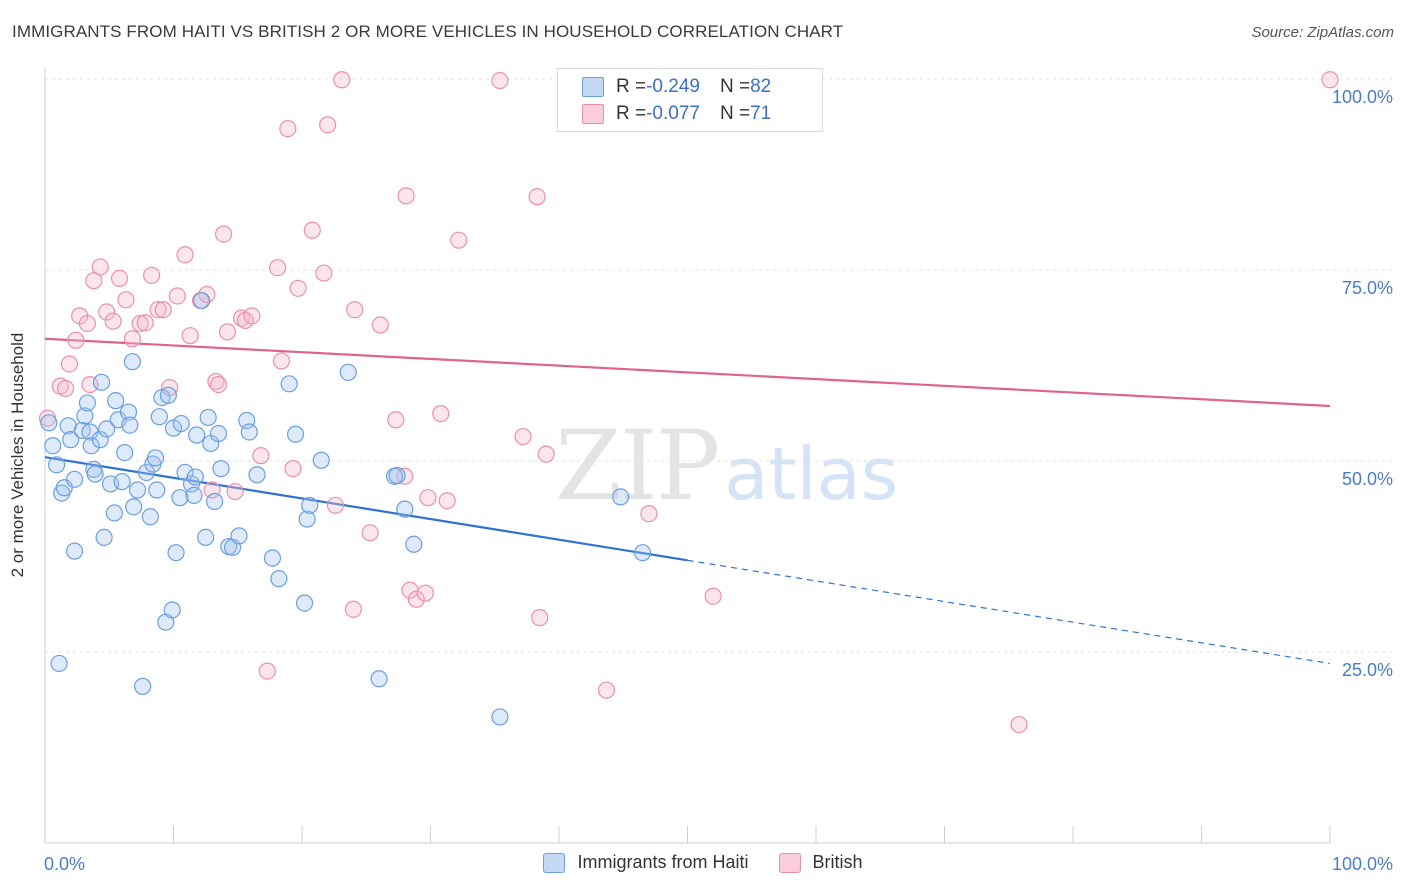  I want to click on legend-label-haiti: Immigrants from Haiti, so click(663, 862).